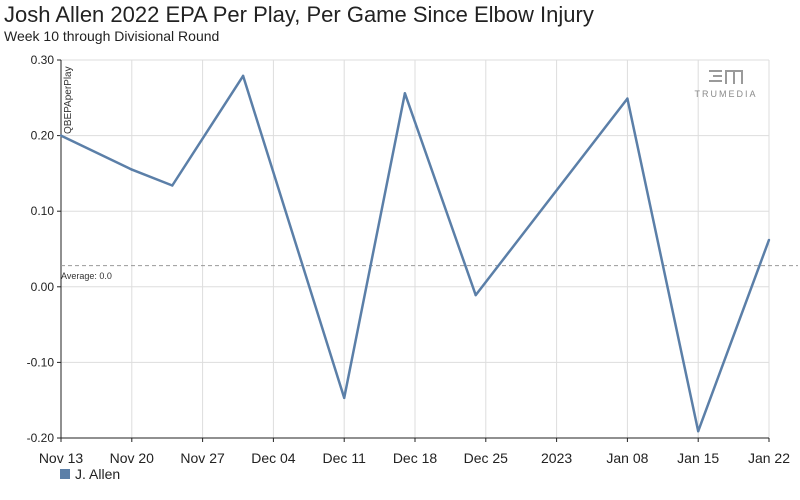 The width and height of the screenshot is (800, 500). I want to click on x-tick-label: Jan 22, so click(769, 458).